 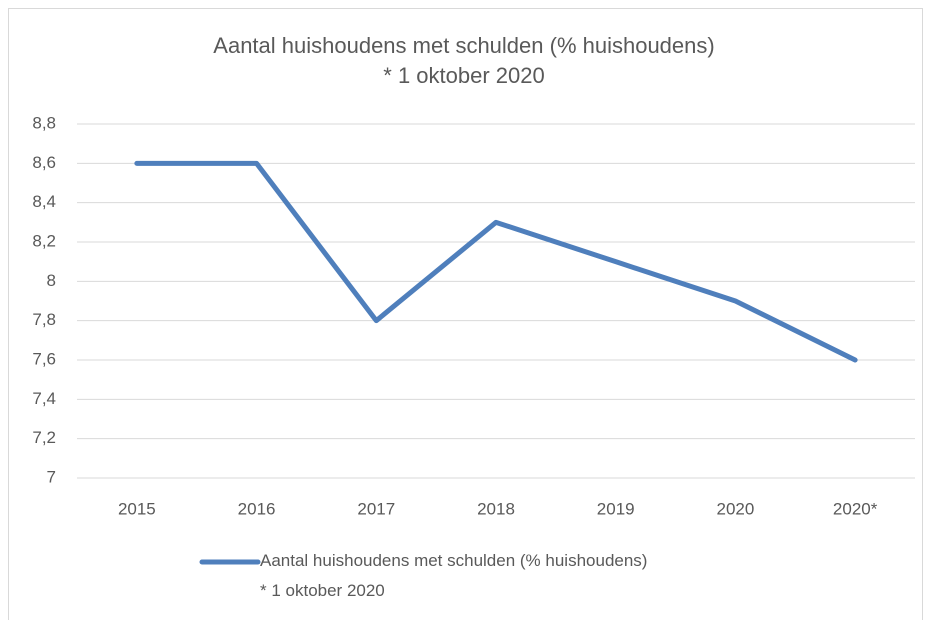 What do you see at coordinates (496, 508) in the screenshot?
I see `x-tick-label: 2018` at bounding box center [496, 508].